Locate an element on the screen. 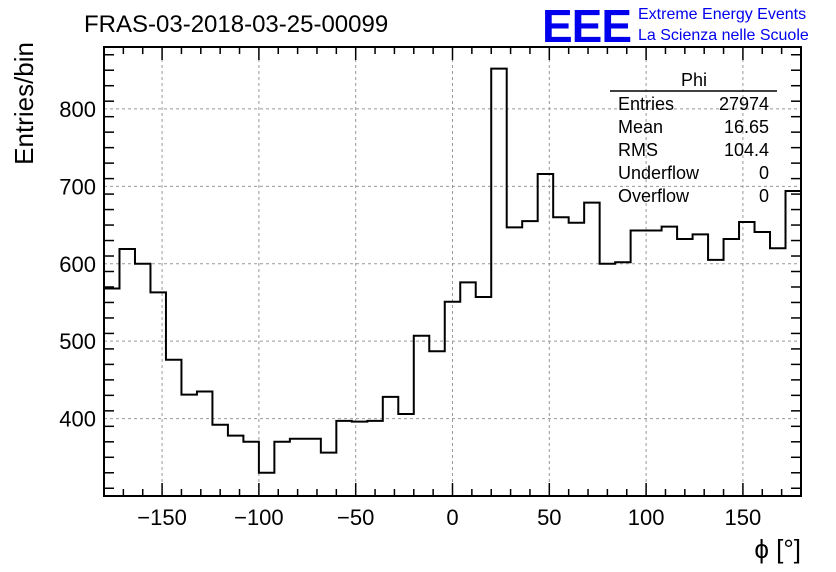 The image size is (836, 572). stats-row-label: Entries is located at coordinates (646, 104).